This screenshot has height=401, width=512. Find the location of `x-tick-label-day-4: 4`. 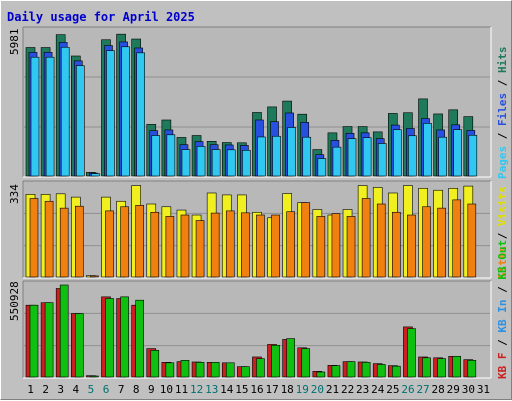

x-tick-label-day-4: 4 is located at coordinates (76, 389).